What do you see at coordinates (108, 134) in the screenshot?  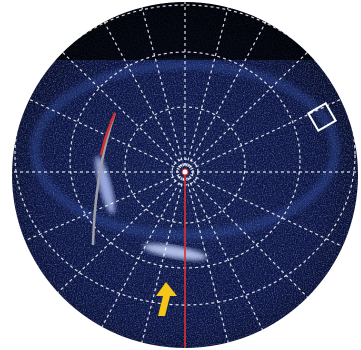 I see `scan-arc-highlight` at bounding box center [108, 134].